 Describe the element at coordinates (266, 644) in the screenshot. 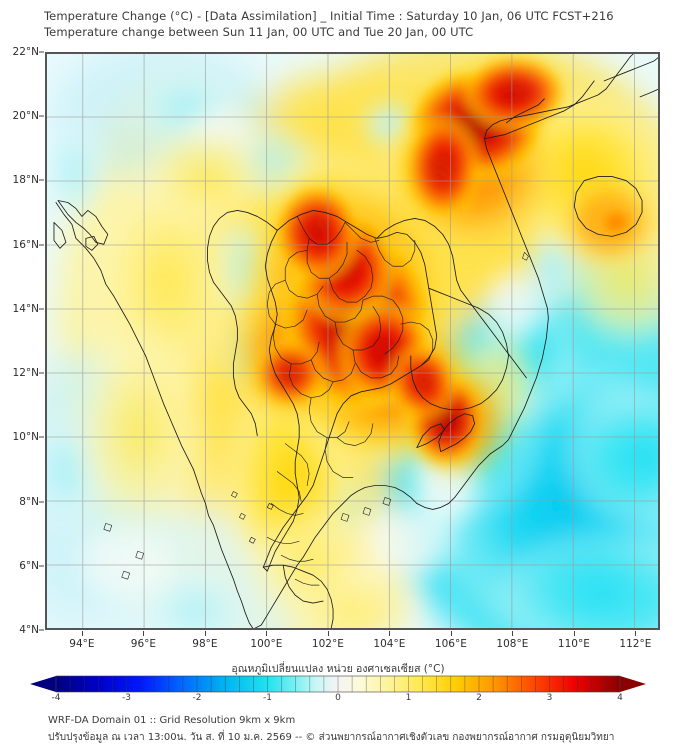

I see `longitude-tick-label: 100°E` at that location.